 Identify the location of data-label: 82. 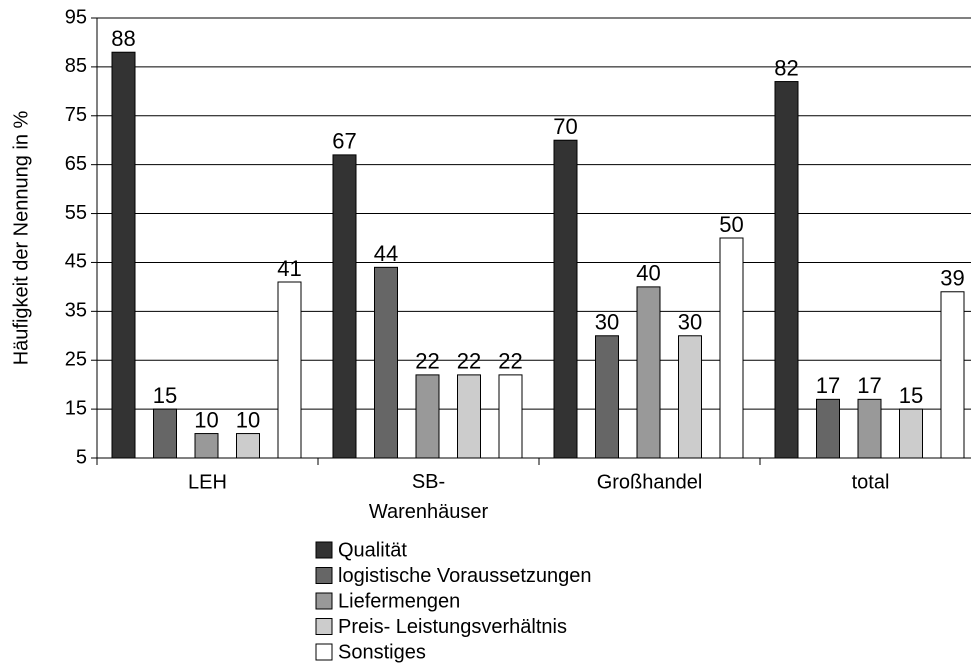
(786, 67).